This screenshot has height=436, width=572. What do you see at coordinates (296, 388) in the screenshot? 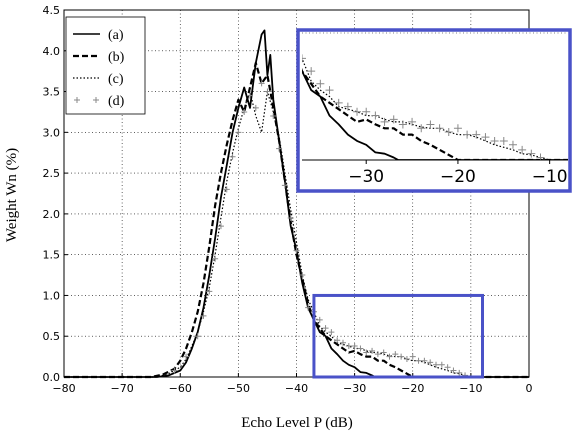
I see `x-tick-label: −40` at bounding box center [296, 388].